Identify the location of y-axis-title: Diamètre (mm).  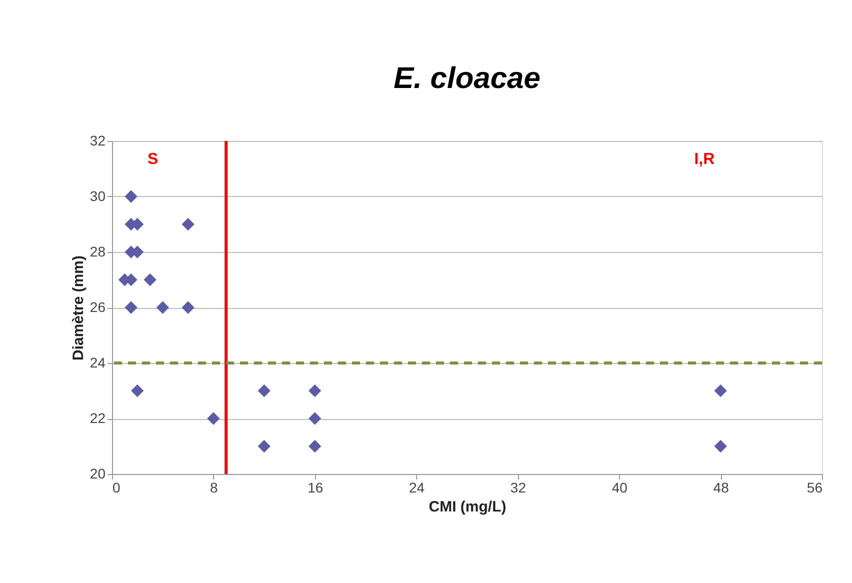
(78, 308).